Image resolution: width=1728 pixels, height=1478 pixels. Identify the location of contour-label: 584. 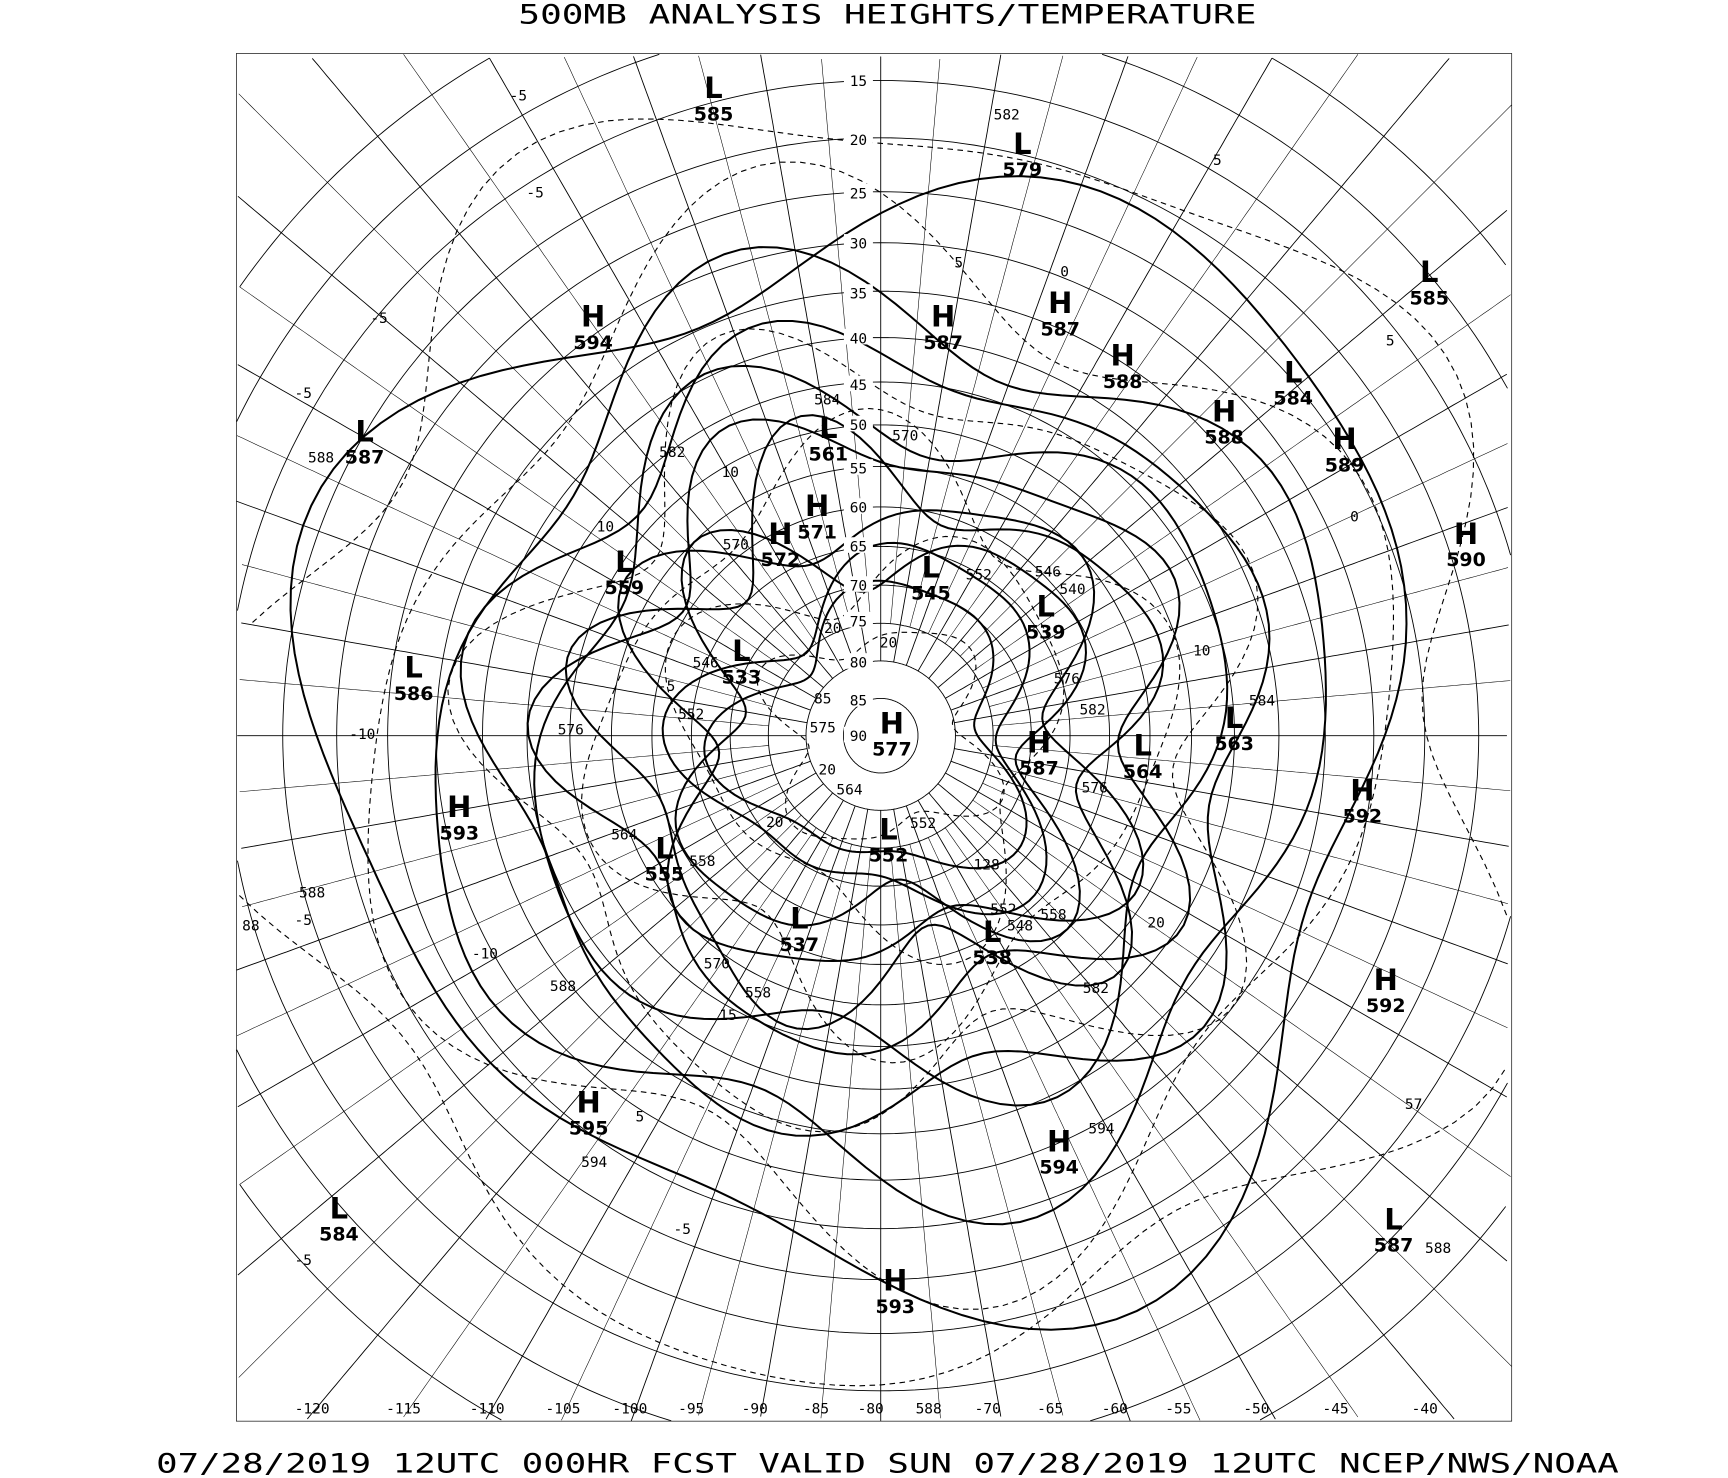
(827, 401).